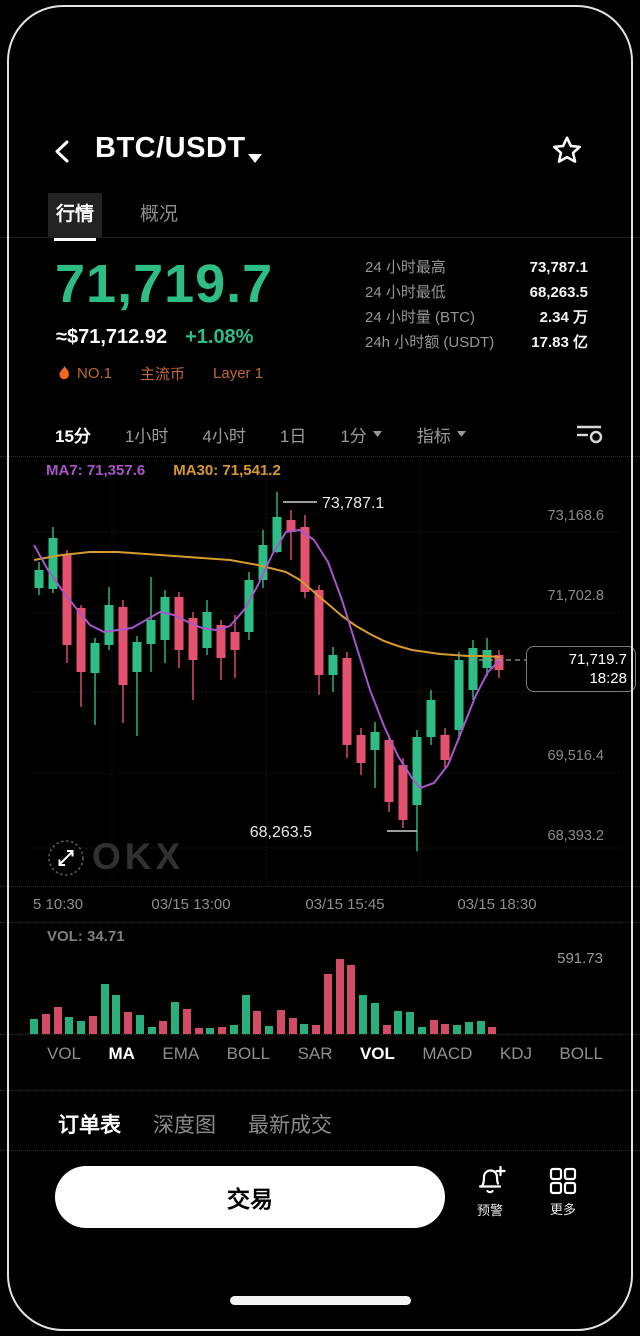  Describe the element at coordinates (261, 434) in the screenshot. I see `timeframe-toolbar: 15分 1小时 4小时 1日 1分 指标` at that location.